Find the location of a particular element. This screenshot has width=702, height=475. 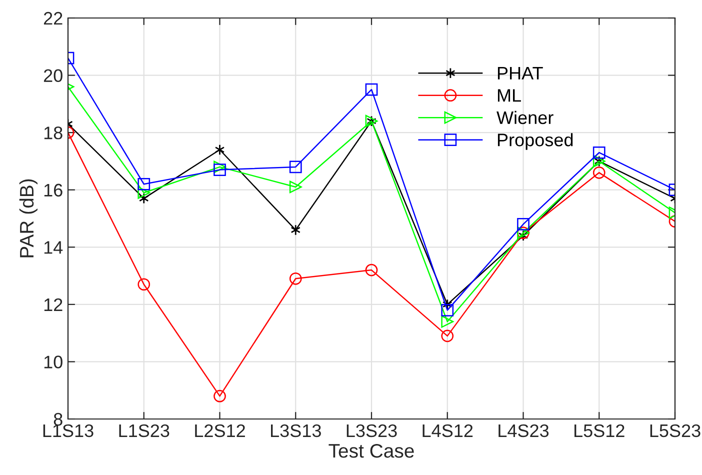

x-tick-label: L3S23 is located at coordinates (371, 431).